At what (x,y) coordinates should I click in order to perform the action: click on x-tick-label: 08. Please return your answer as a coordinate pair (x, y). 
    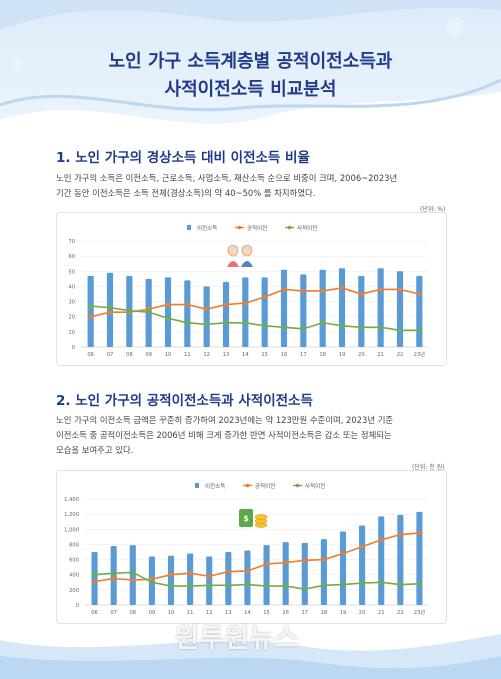
    Looking at the image, I should click on (132, 613).